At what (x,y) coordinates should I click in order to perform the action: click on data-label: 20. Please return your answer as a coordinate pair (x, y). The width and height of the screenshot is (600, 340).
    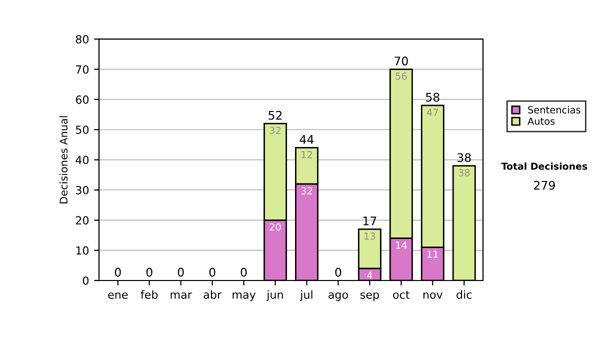
    Looking at the image, I should click on (275, 227).